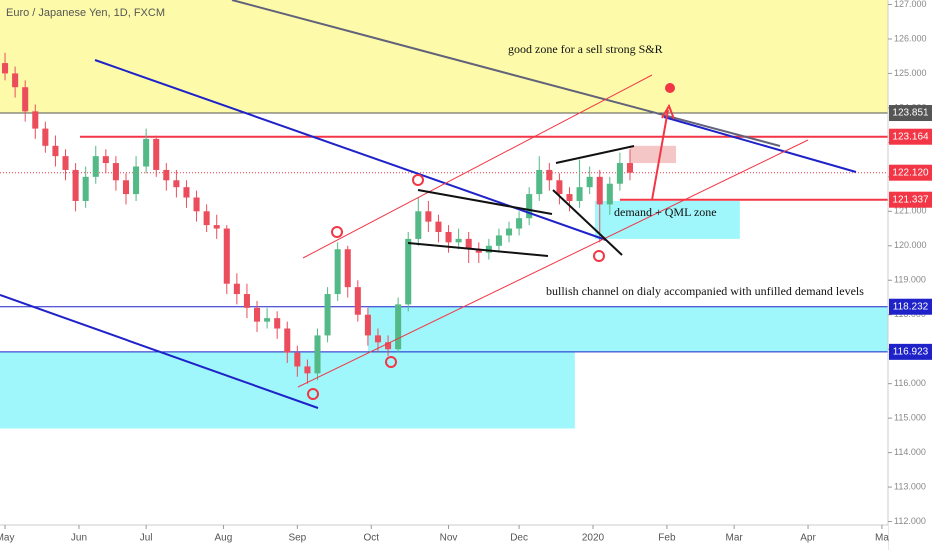  What do you see at coordinates (477, 166) in the screenshot?
I see `channel-line` at bounding box center [477, 166].